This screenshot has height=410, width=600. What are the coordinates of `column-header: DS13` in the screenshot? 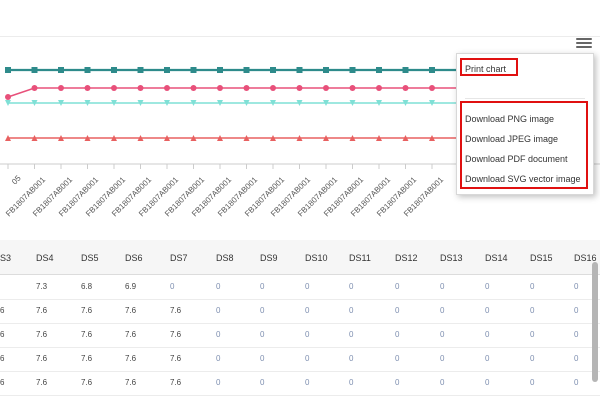 It's located at (451, 258).